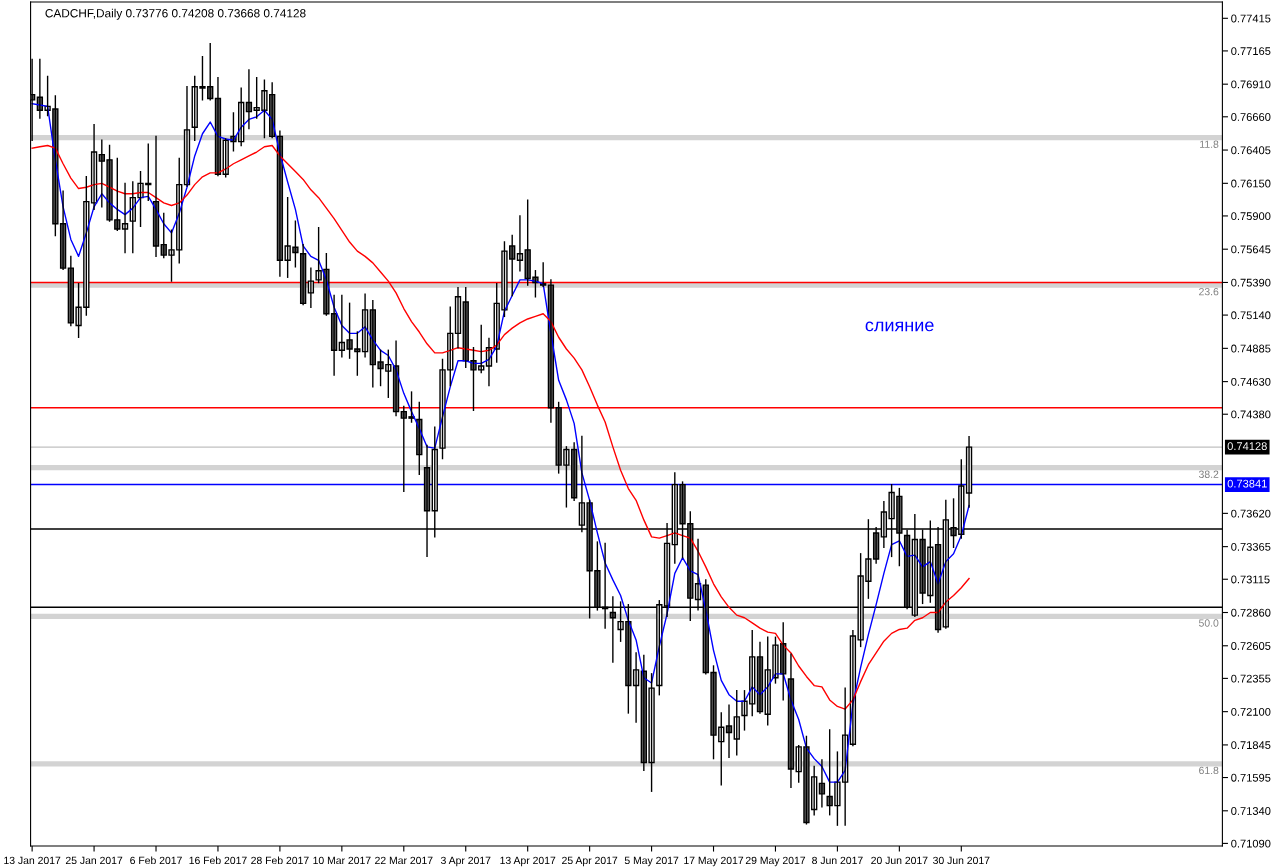  Describe the element at coordinates (1251, 216) in the screenshot. I see `y-tick-label: 0.75900` at that location.